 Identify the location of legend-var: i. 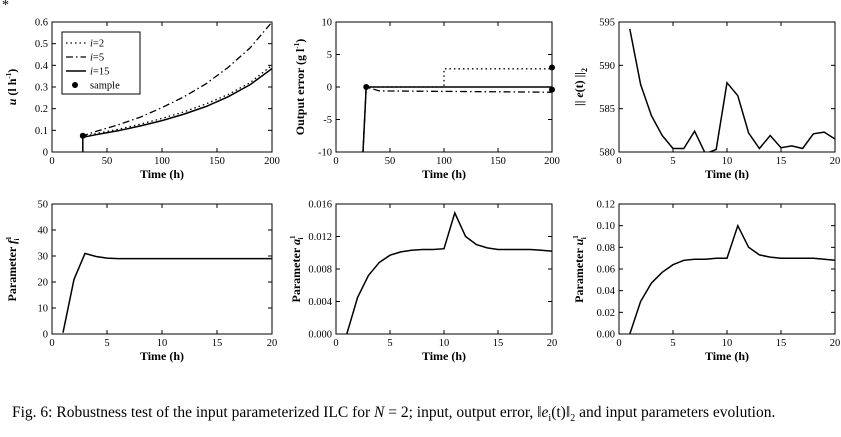
(91, 58).